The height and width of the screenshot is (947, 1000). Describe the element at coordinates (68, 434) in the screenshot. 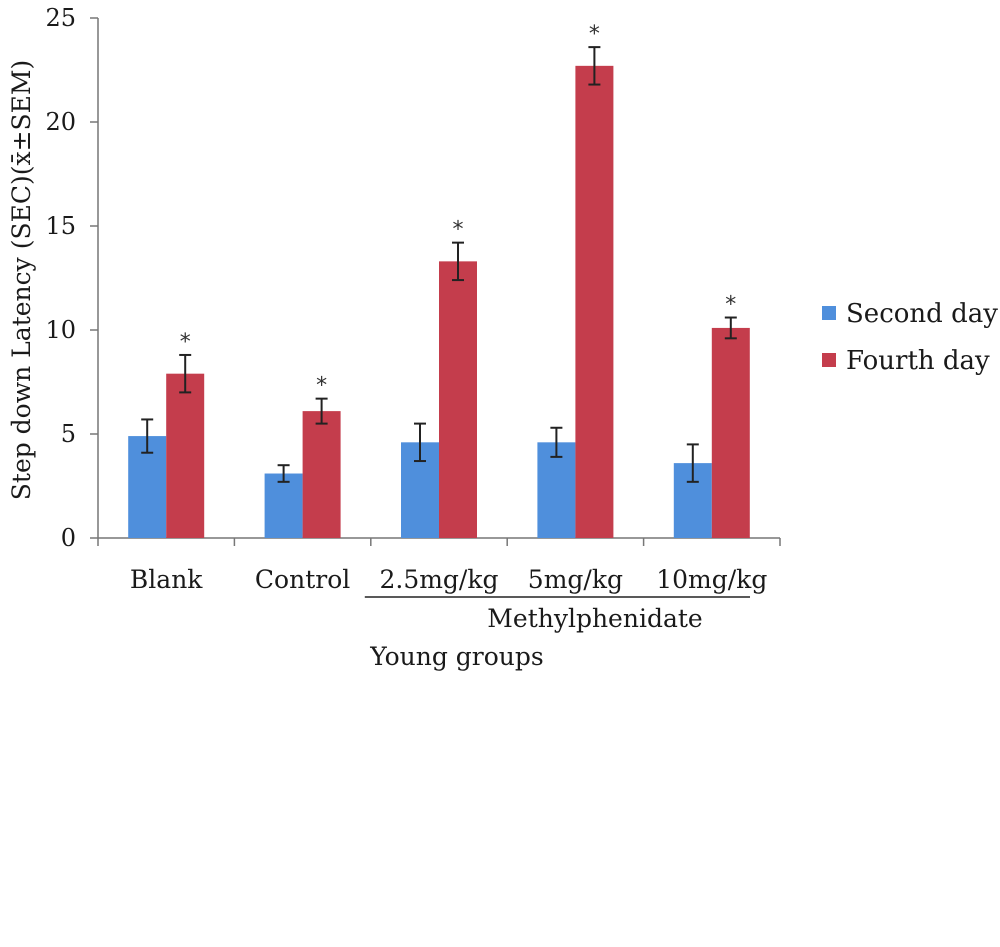

I see `y-tick-label: 5` at that location.